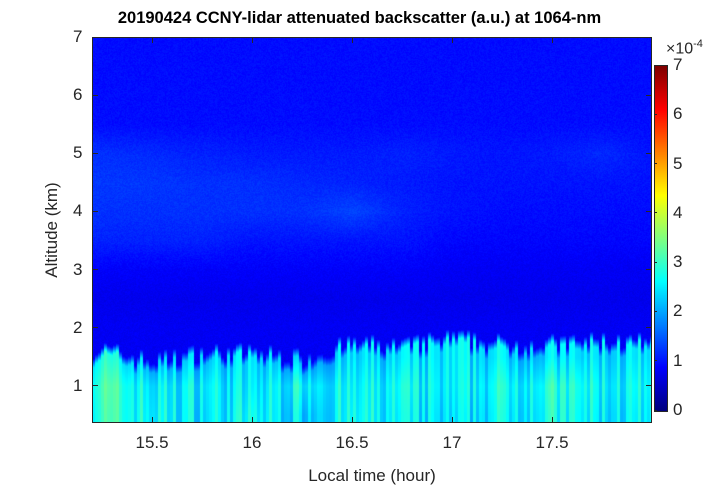  What do you see at coordinates (78, 153) in the screenshot?
I see `y-tick-label: 5` at bounding box center [78, 153].